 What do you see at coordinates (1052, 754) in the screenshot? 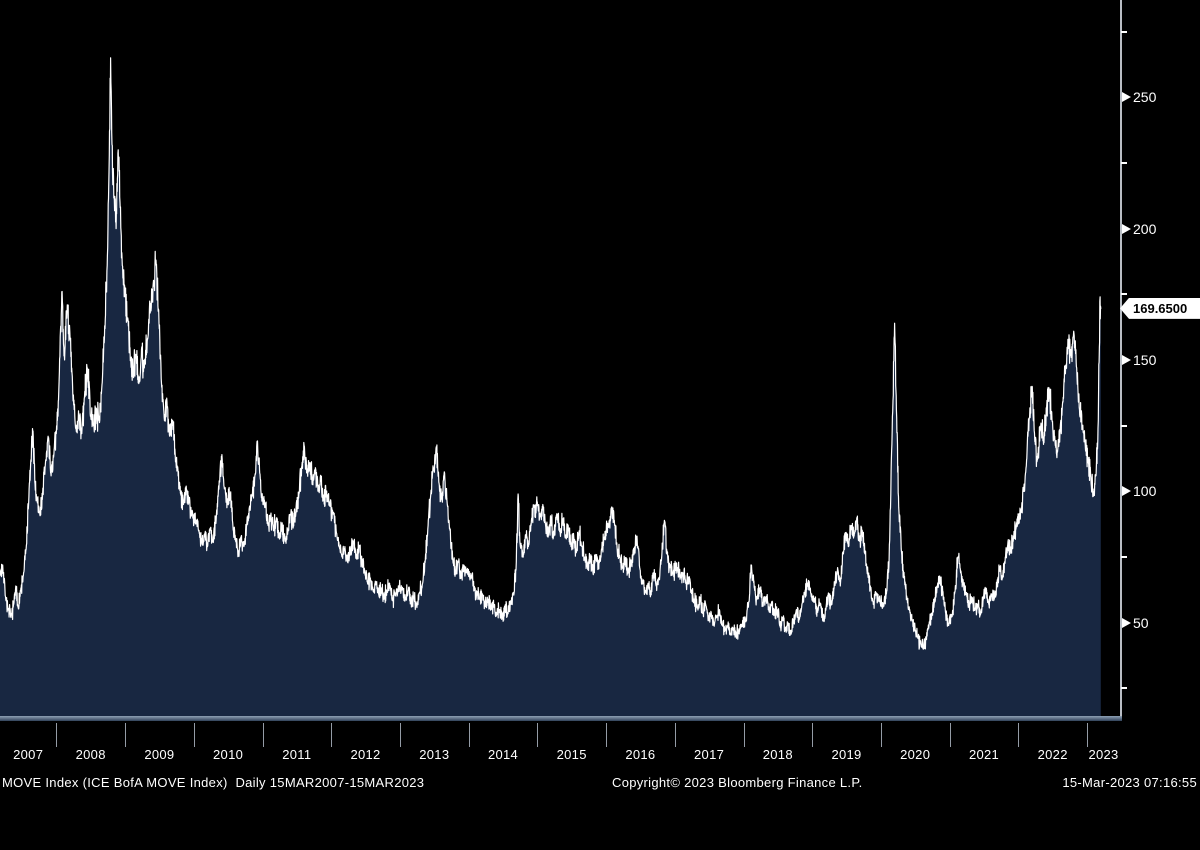
I see `x-axis-year-label: 2022` at bounding box center [1052, 754].